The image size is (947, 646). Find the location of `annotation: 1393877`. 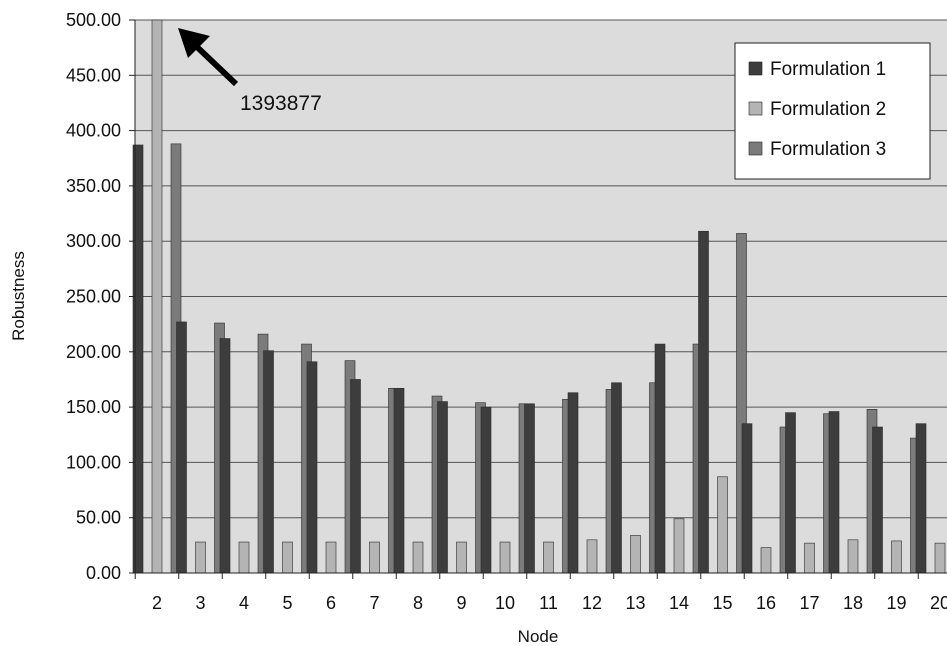

annotation: 1393877 is located at coordinates (250, 71).